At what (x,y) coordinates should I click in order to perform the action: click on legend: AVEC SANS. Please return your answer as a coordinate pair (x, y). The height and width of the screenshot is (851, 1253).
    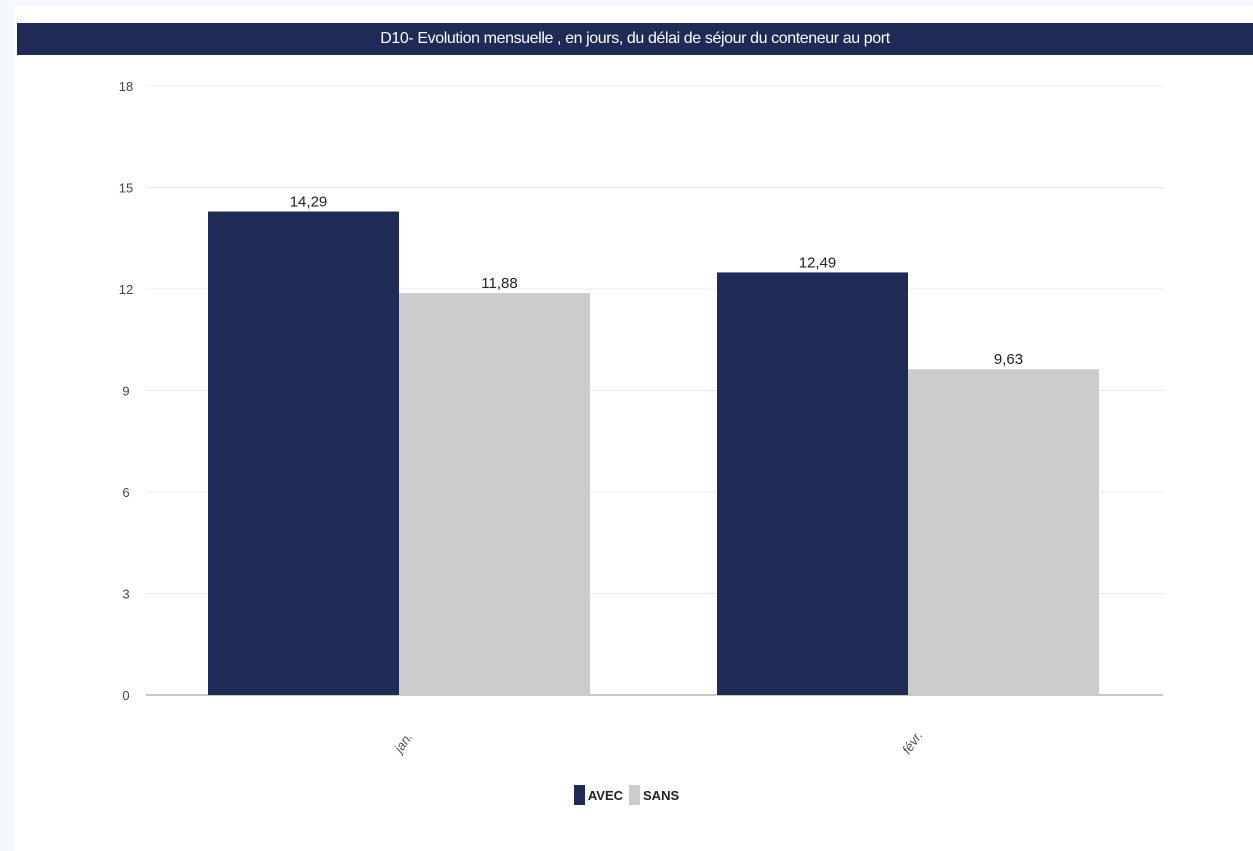
    Looking at the image, I should click on (626, 795).